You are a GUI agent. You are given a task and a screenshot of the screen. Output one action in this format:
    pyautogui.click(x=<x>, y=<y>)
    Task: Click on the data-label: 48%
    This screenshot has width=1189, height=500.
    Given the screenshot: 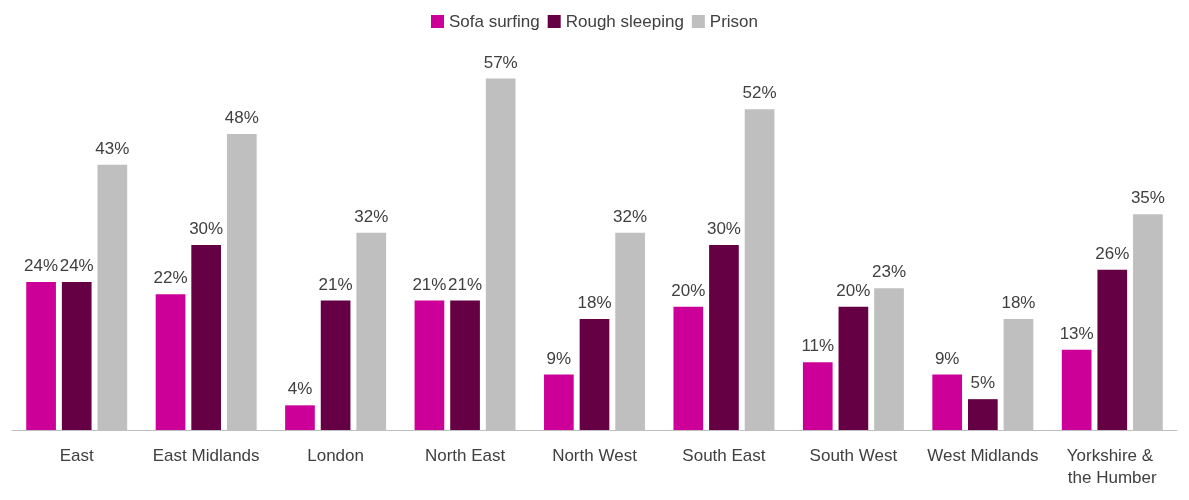 What is the action you would take?
    pyautogui.click(x=241, y=117)
    